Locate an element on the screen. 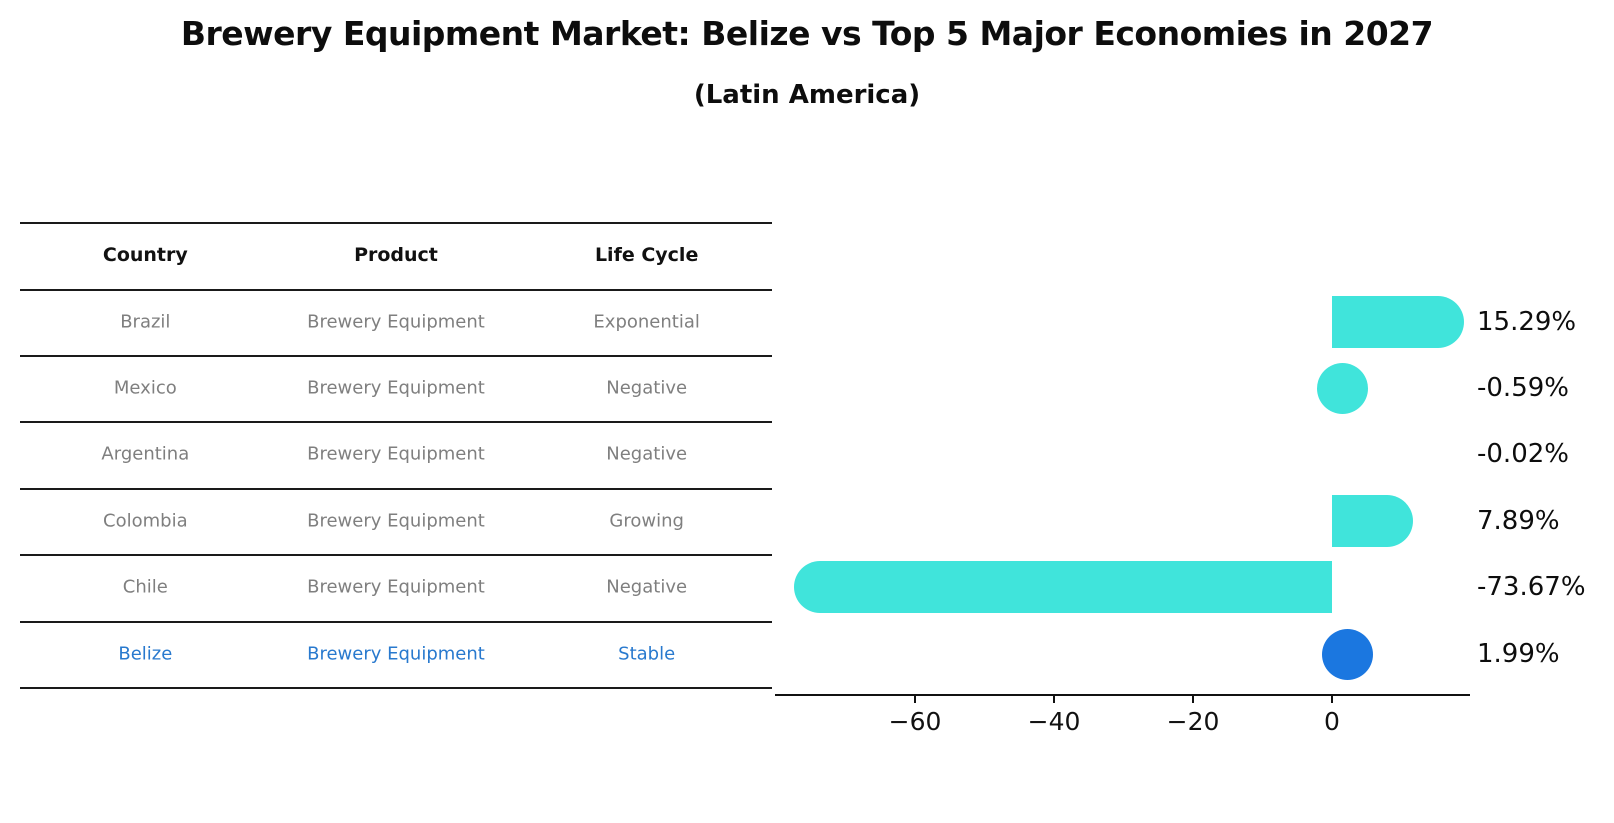 The height and width of the screenshot is (823, 1614). value-label-chile: -73.67% is located at coordinates (1531, 587).